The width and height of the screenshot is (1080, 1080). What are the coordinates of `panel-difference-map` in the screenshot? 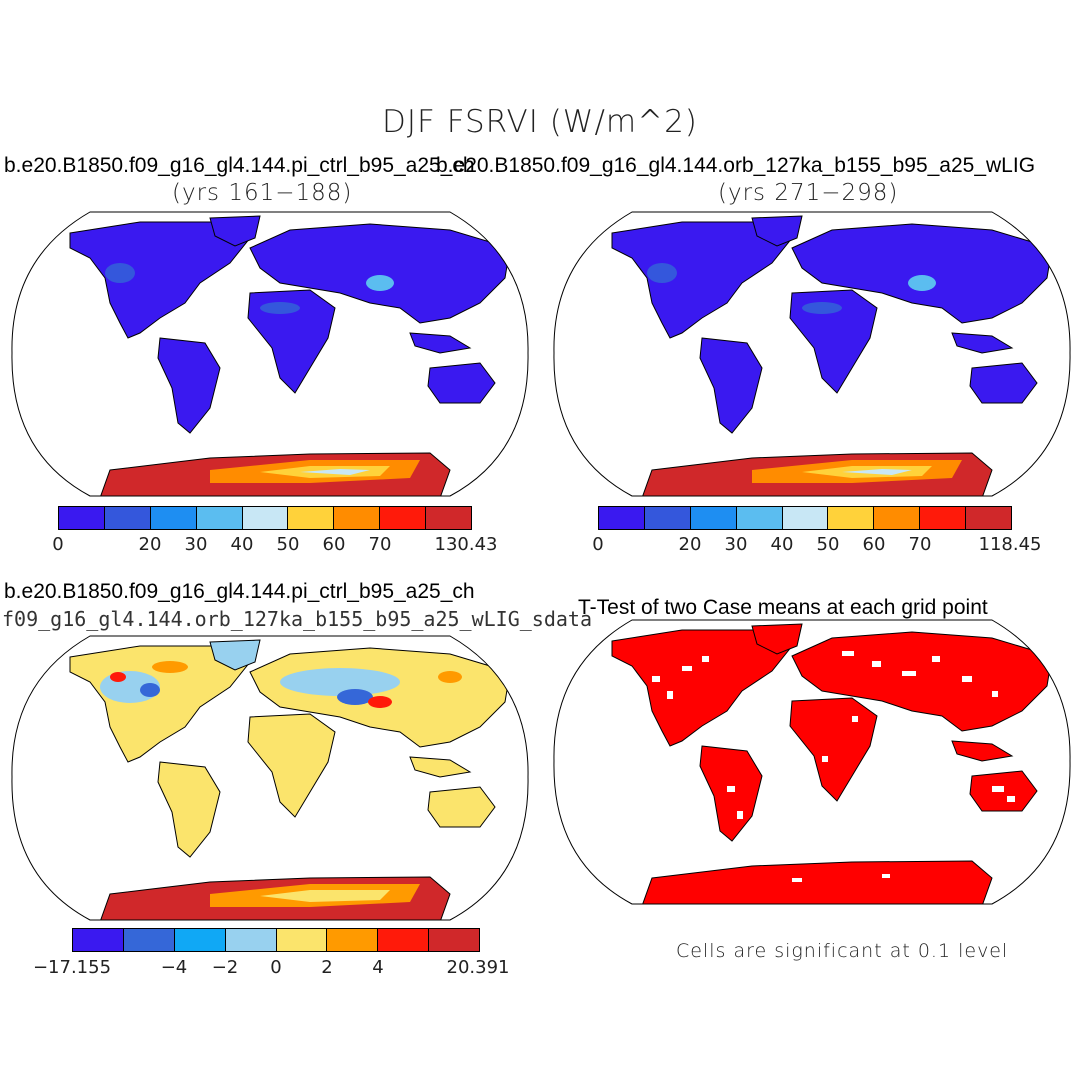 It's located at (270, 778).